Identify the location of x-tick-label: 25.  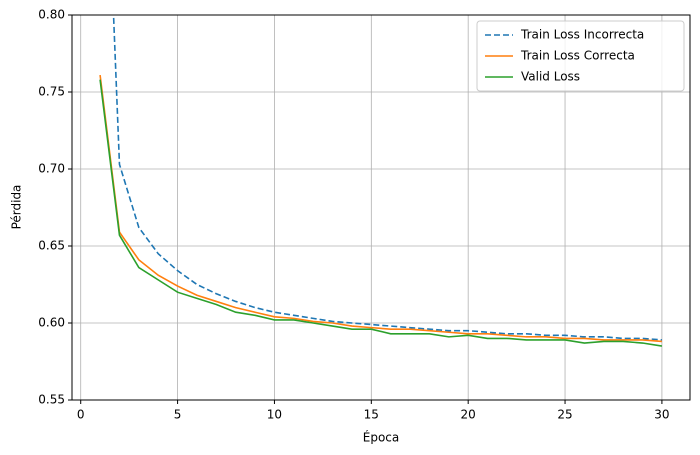
(564, 415).